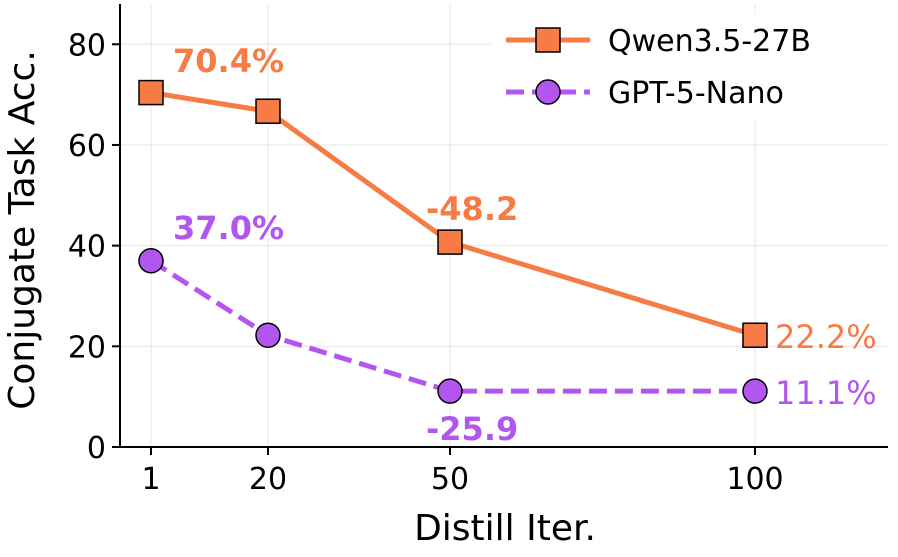 The height and width of the screenshot is (557, 898). Describe the element at coordinates (87, 347) in the screenshot. I see `y-tick-label-20: 20` at that location.